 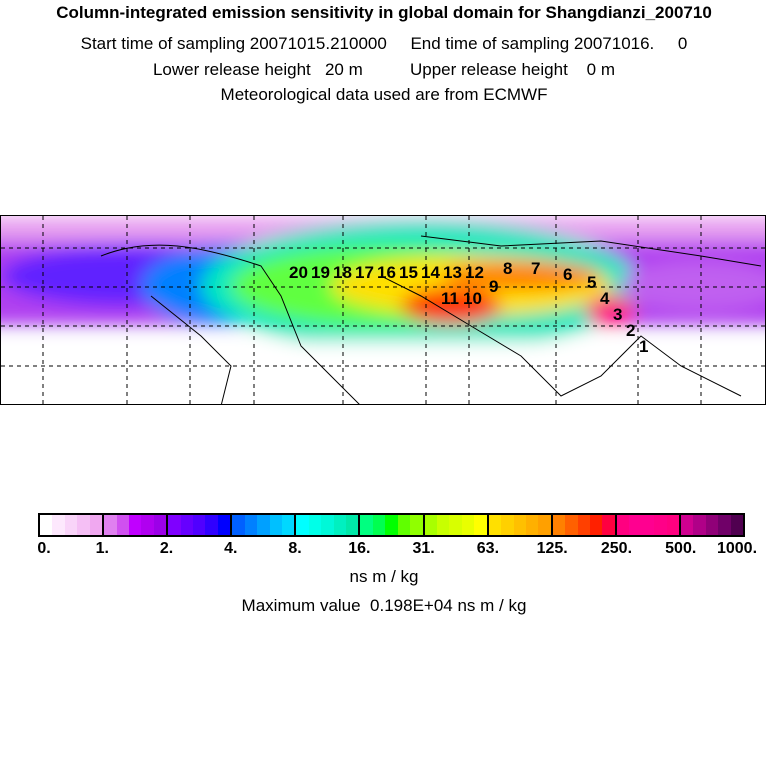 What do you see at coordinates (295, 548) in the screenshot?
I see `colorbar-tick-label: 8.` at bounding box center [295, 548].